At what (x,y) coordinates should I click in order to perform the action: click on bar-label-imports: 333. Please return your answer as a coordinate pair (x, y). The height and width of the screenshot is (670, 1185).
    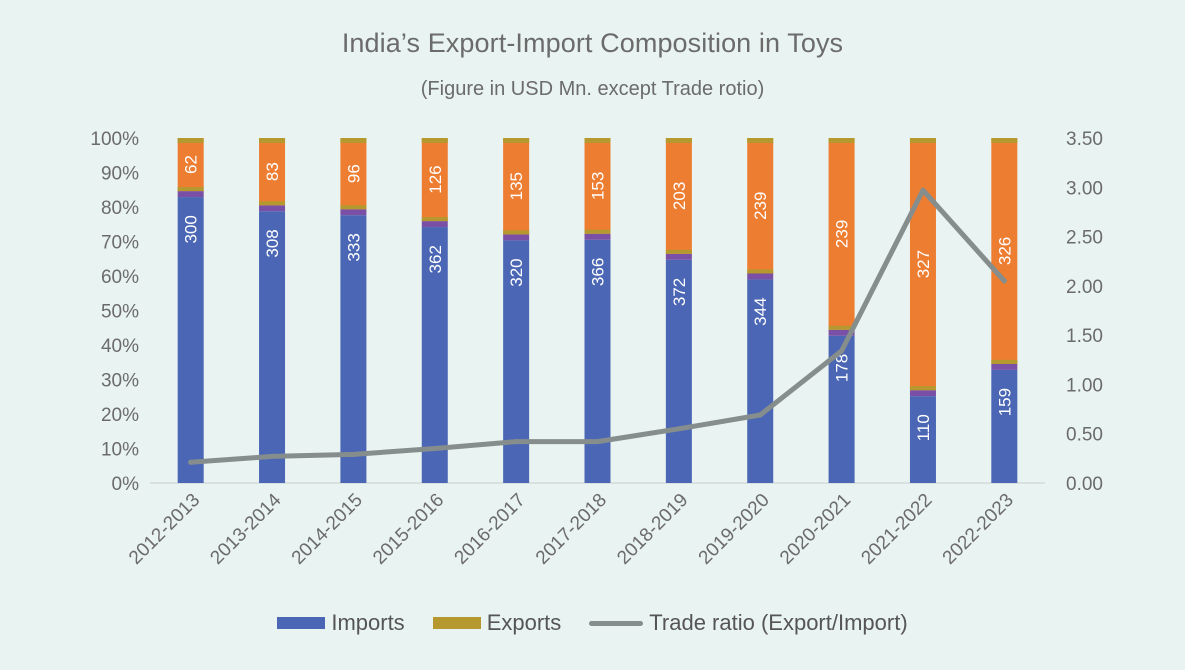
    Looking at the image, I should click on (353, 247).